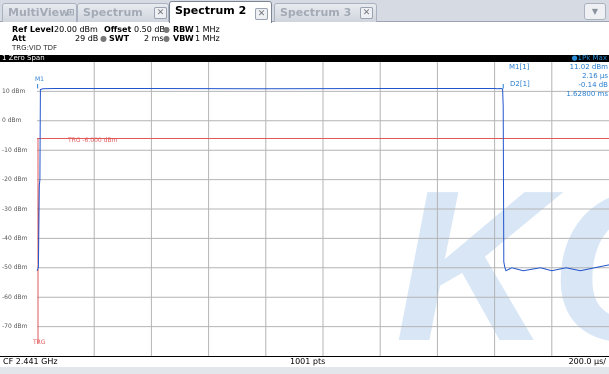 This screenshot has width=609, height=374. Describe the element at coordinates (71, 13) in the screenshot. I see `grid-icon: ⊞` at that location.